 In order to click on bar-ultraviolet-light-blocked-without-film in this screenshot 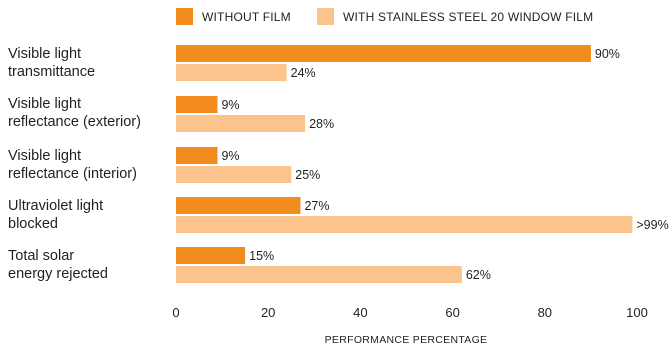, I will do `click(238, 205)`.